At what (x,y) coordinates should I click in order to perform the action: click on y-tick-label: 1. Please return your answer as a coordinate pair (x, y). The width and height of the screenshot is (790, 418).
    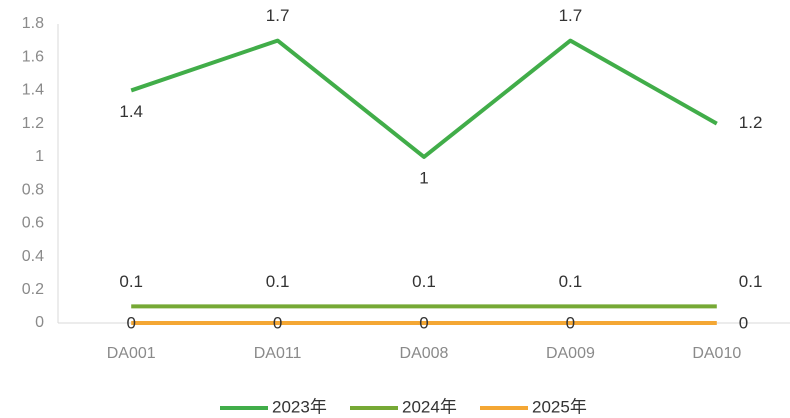
    Looking at the image, I should click on (39, 156).